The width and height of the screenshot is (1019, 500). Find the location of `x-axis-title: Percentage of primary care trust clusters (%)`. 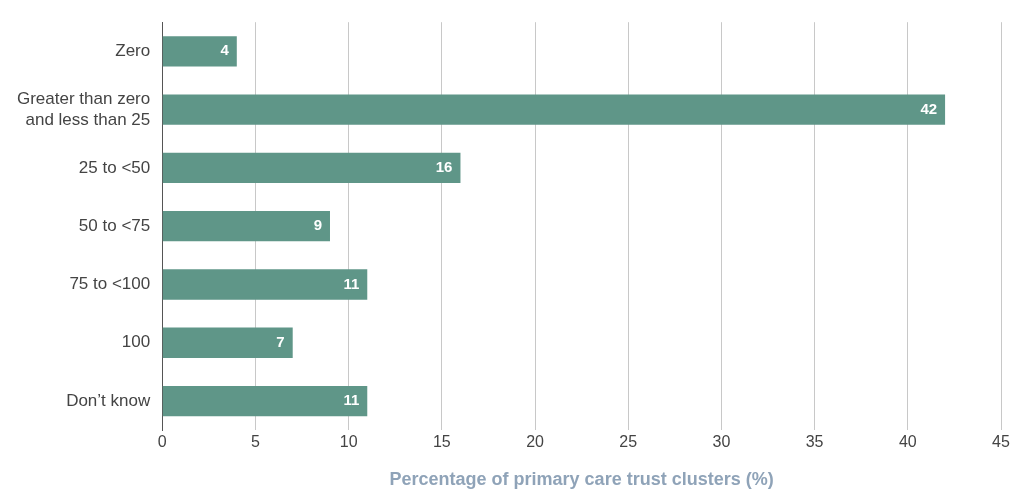

x-axis-title: Percentage of primary care trust clusters (%) is located at coordinates (581, 479).